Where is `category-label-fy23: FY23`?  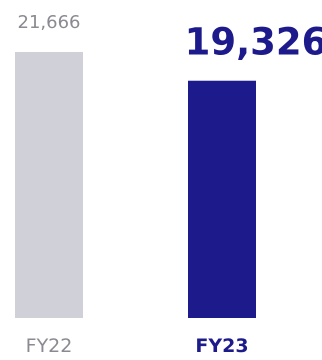
category-label-fy23: FY23 is located at coordinates (221, 346).